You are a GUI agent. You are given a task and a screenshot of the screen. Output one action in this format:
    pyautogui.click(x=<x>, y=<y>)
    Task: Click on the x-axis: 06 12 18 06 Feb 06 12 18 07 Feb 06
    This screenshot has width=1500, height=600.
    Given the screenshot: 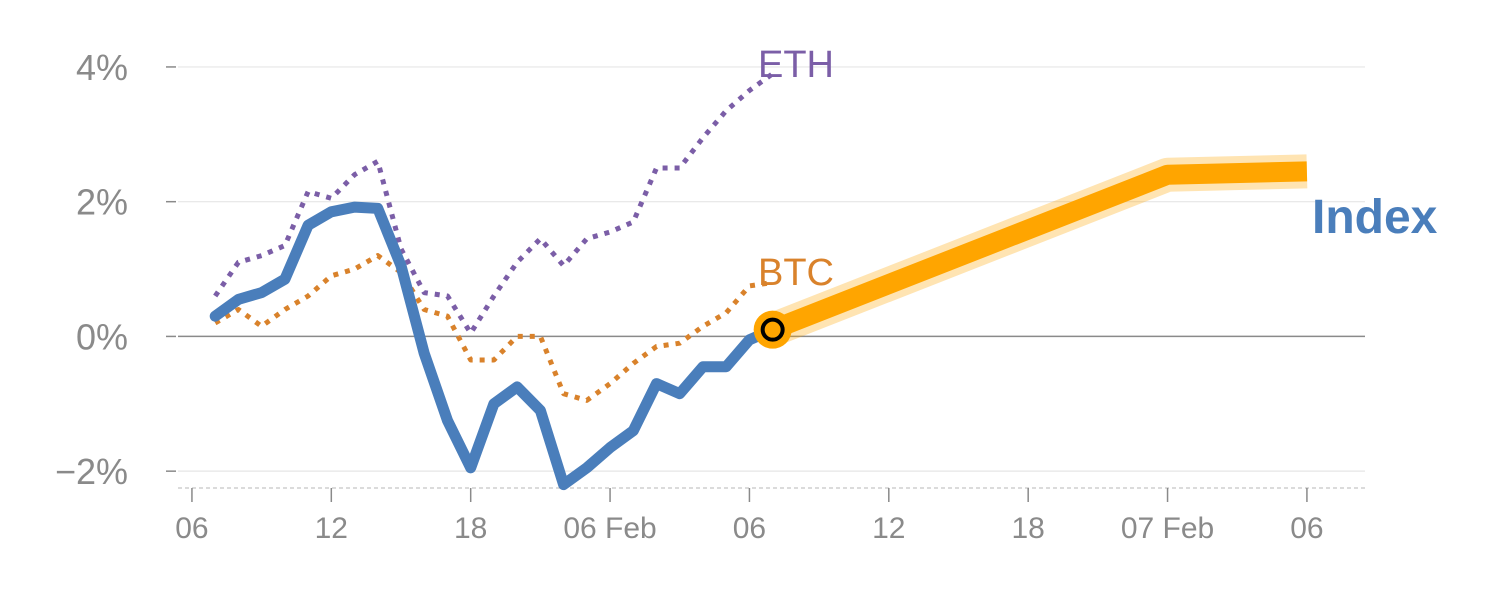 What is the action you would take?
    pyautogui.click(x=770, y=516)
    